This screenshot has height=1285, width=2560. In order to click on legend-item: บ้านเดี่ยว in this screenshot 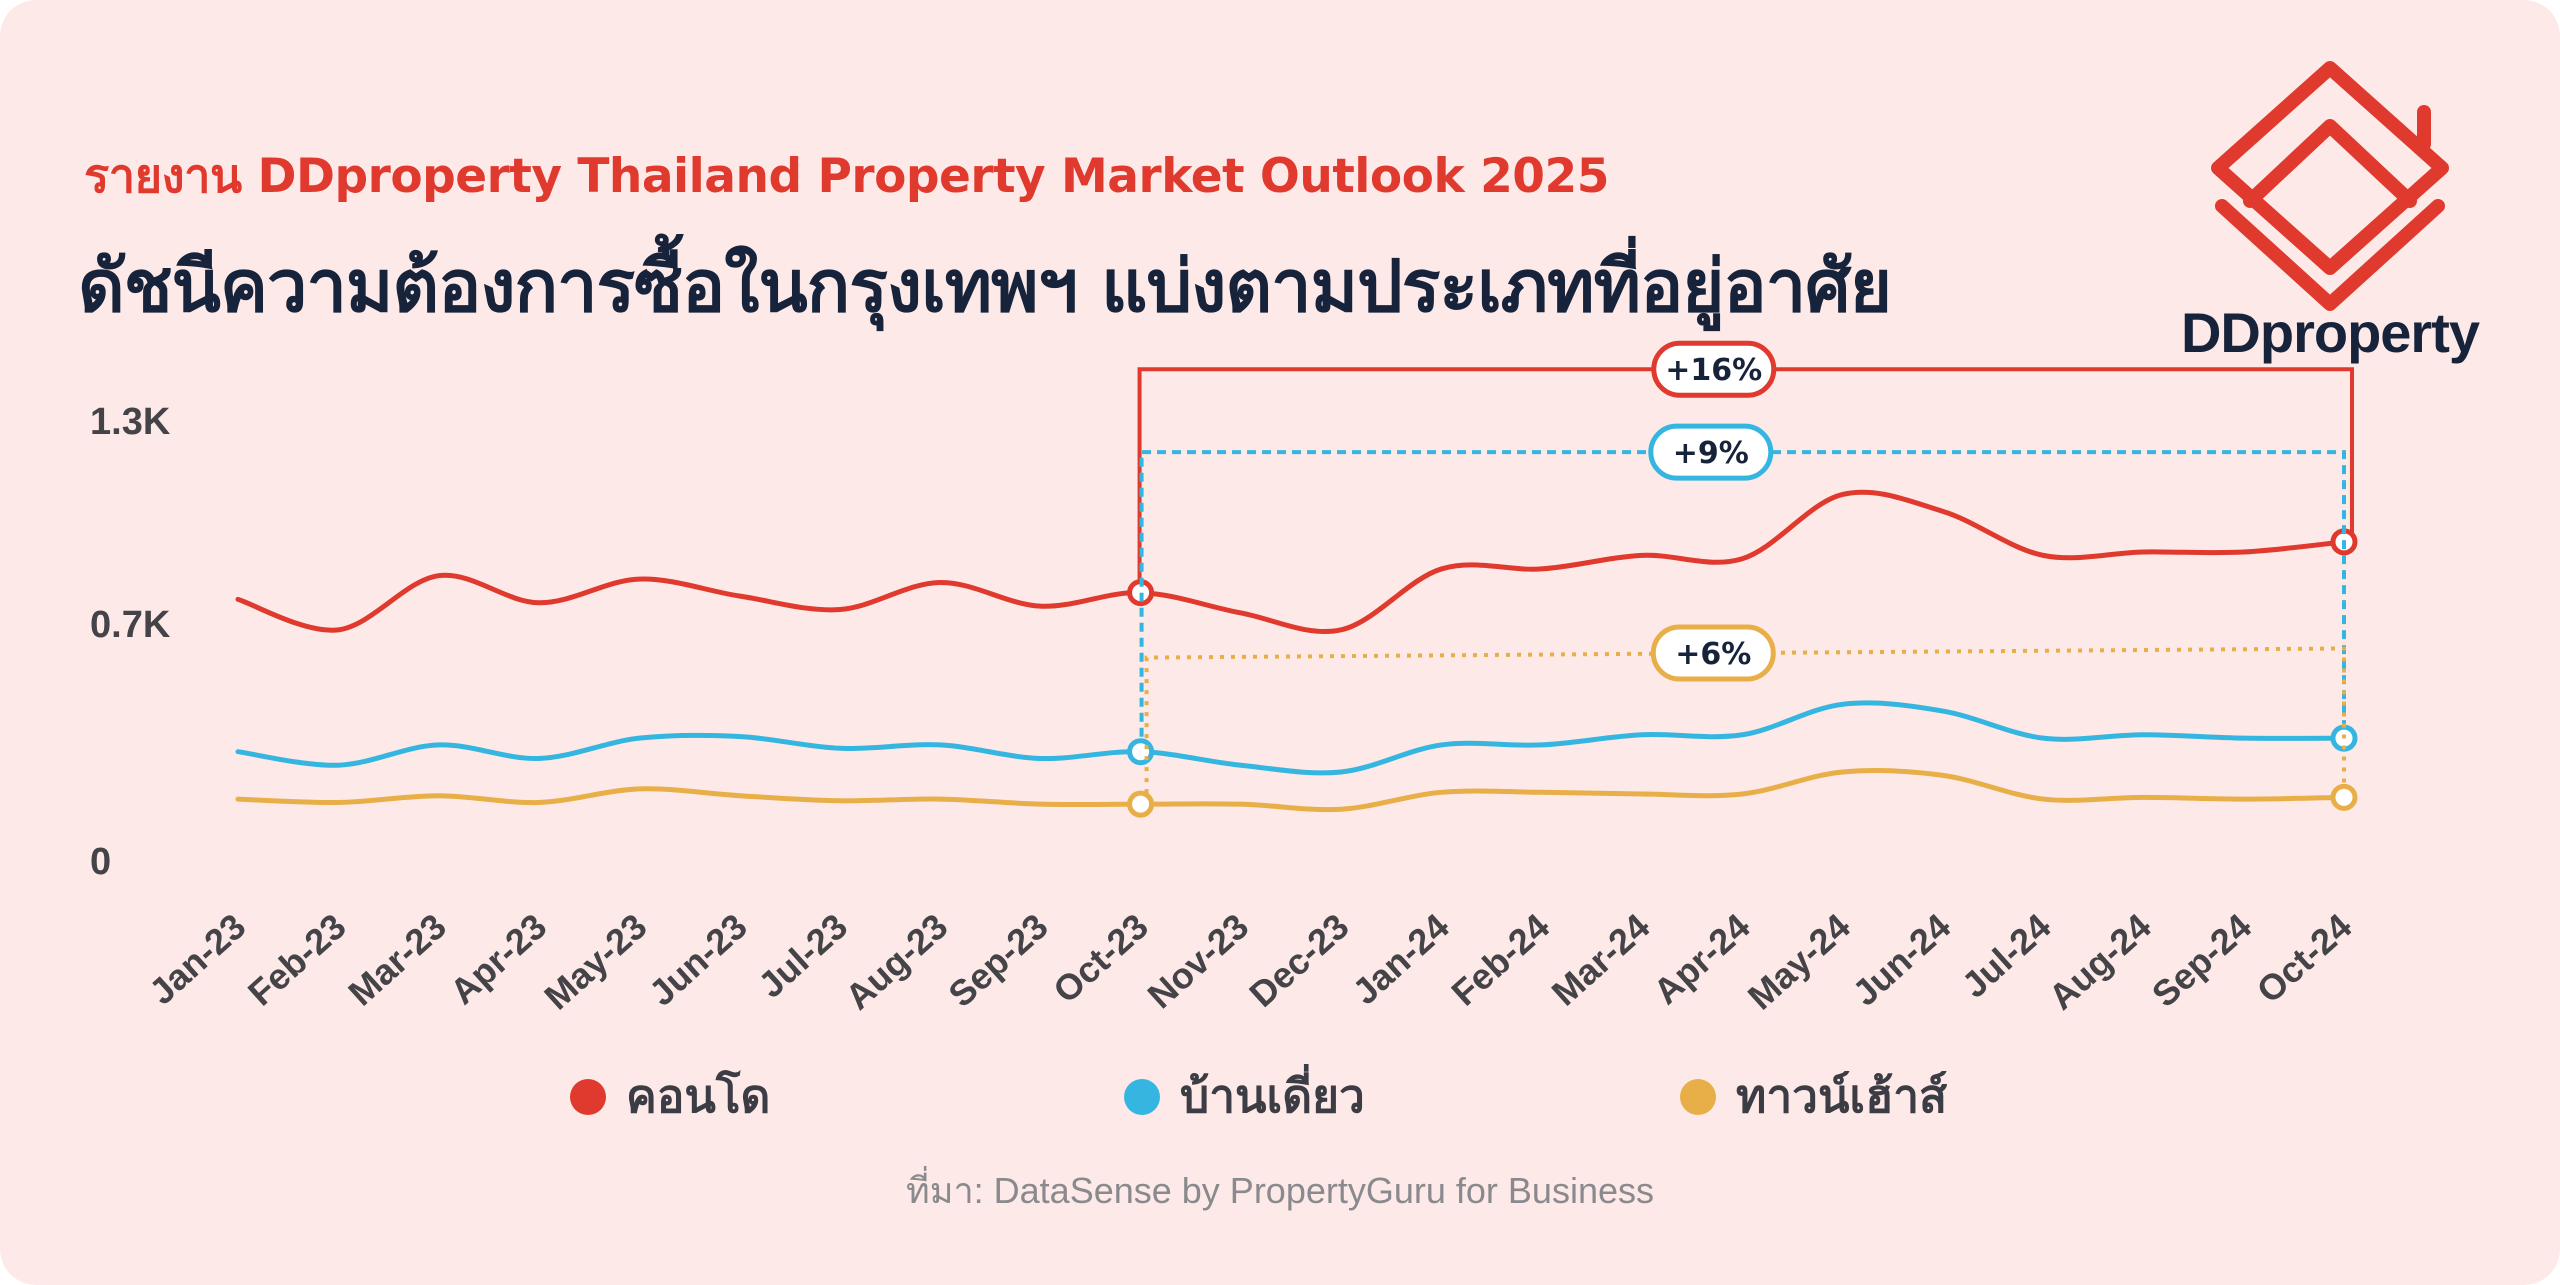, I will do `click(1244, 1096)`.